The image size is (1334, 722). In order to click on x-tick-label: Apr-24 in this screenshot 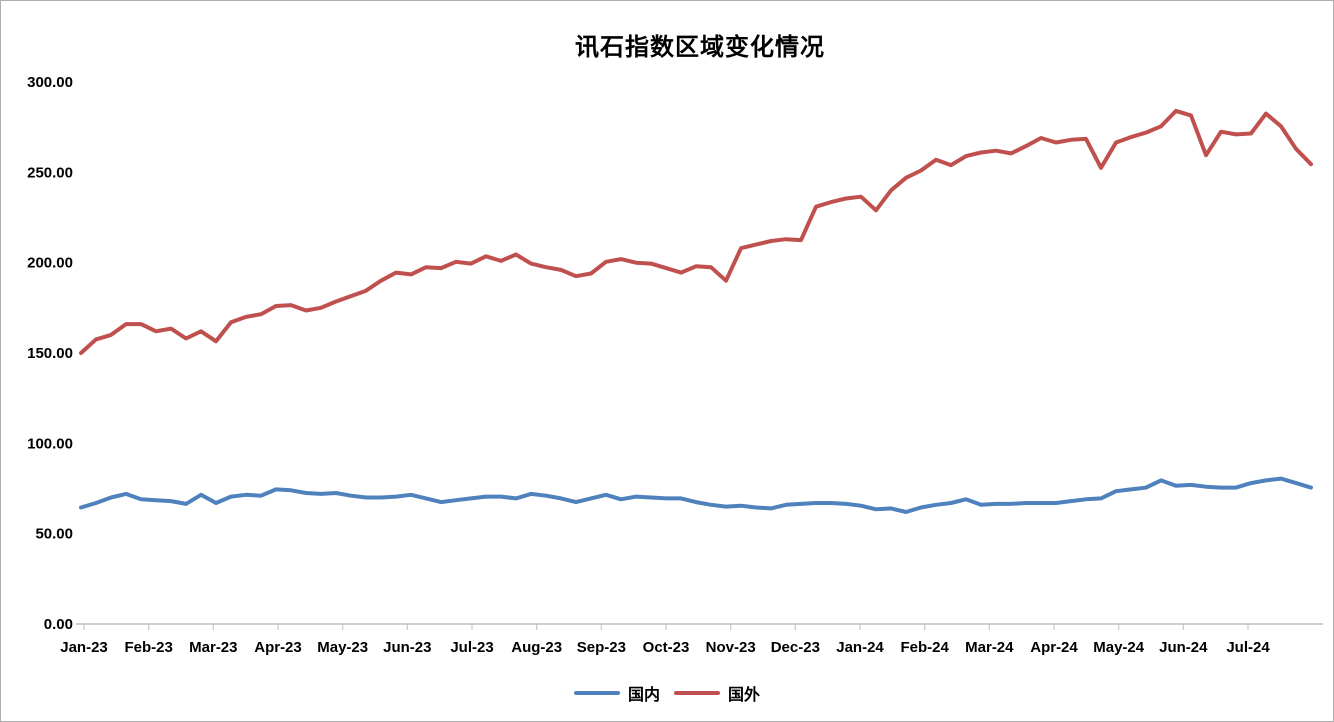, I will do `click(1054, 647)`.